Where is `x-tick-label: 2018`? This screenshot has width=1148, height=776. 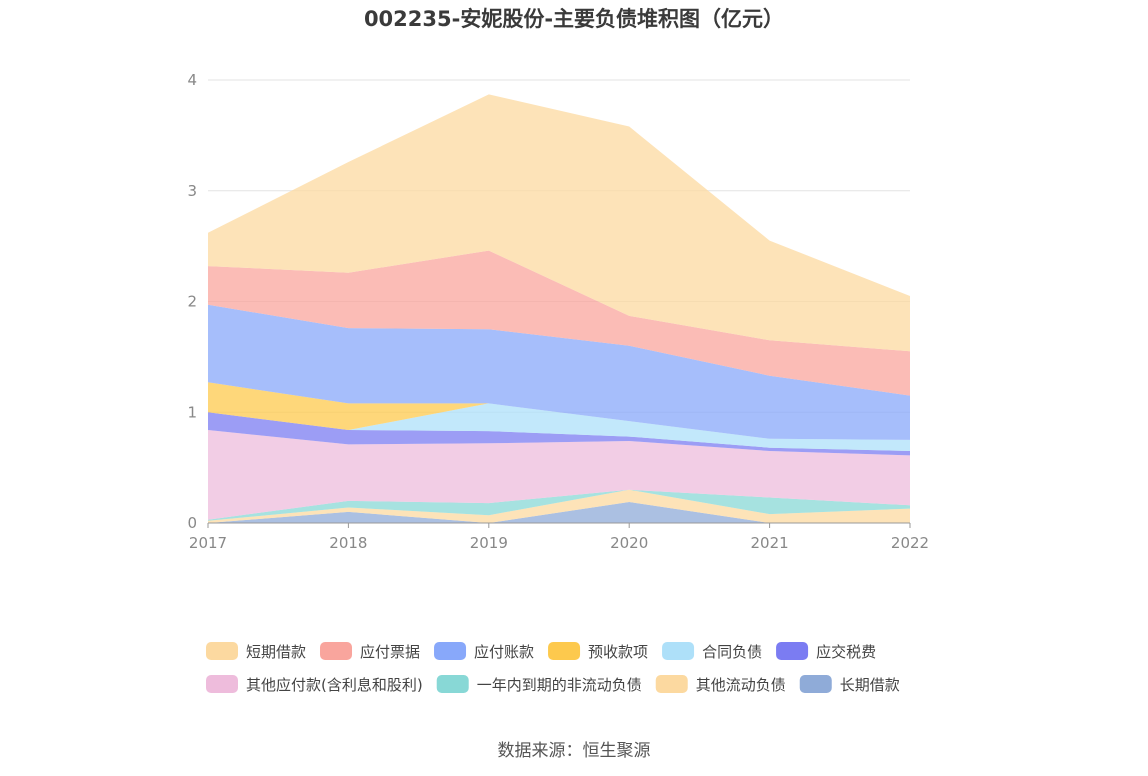
x-tick-label: 2018 is located at coordinates (348, 543).